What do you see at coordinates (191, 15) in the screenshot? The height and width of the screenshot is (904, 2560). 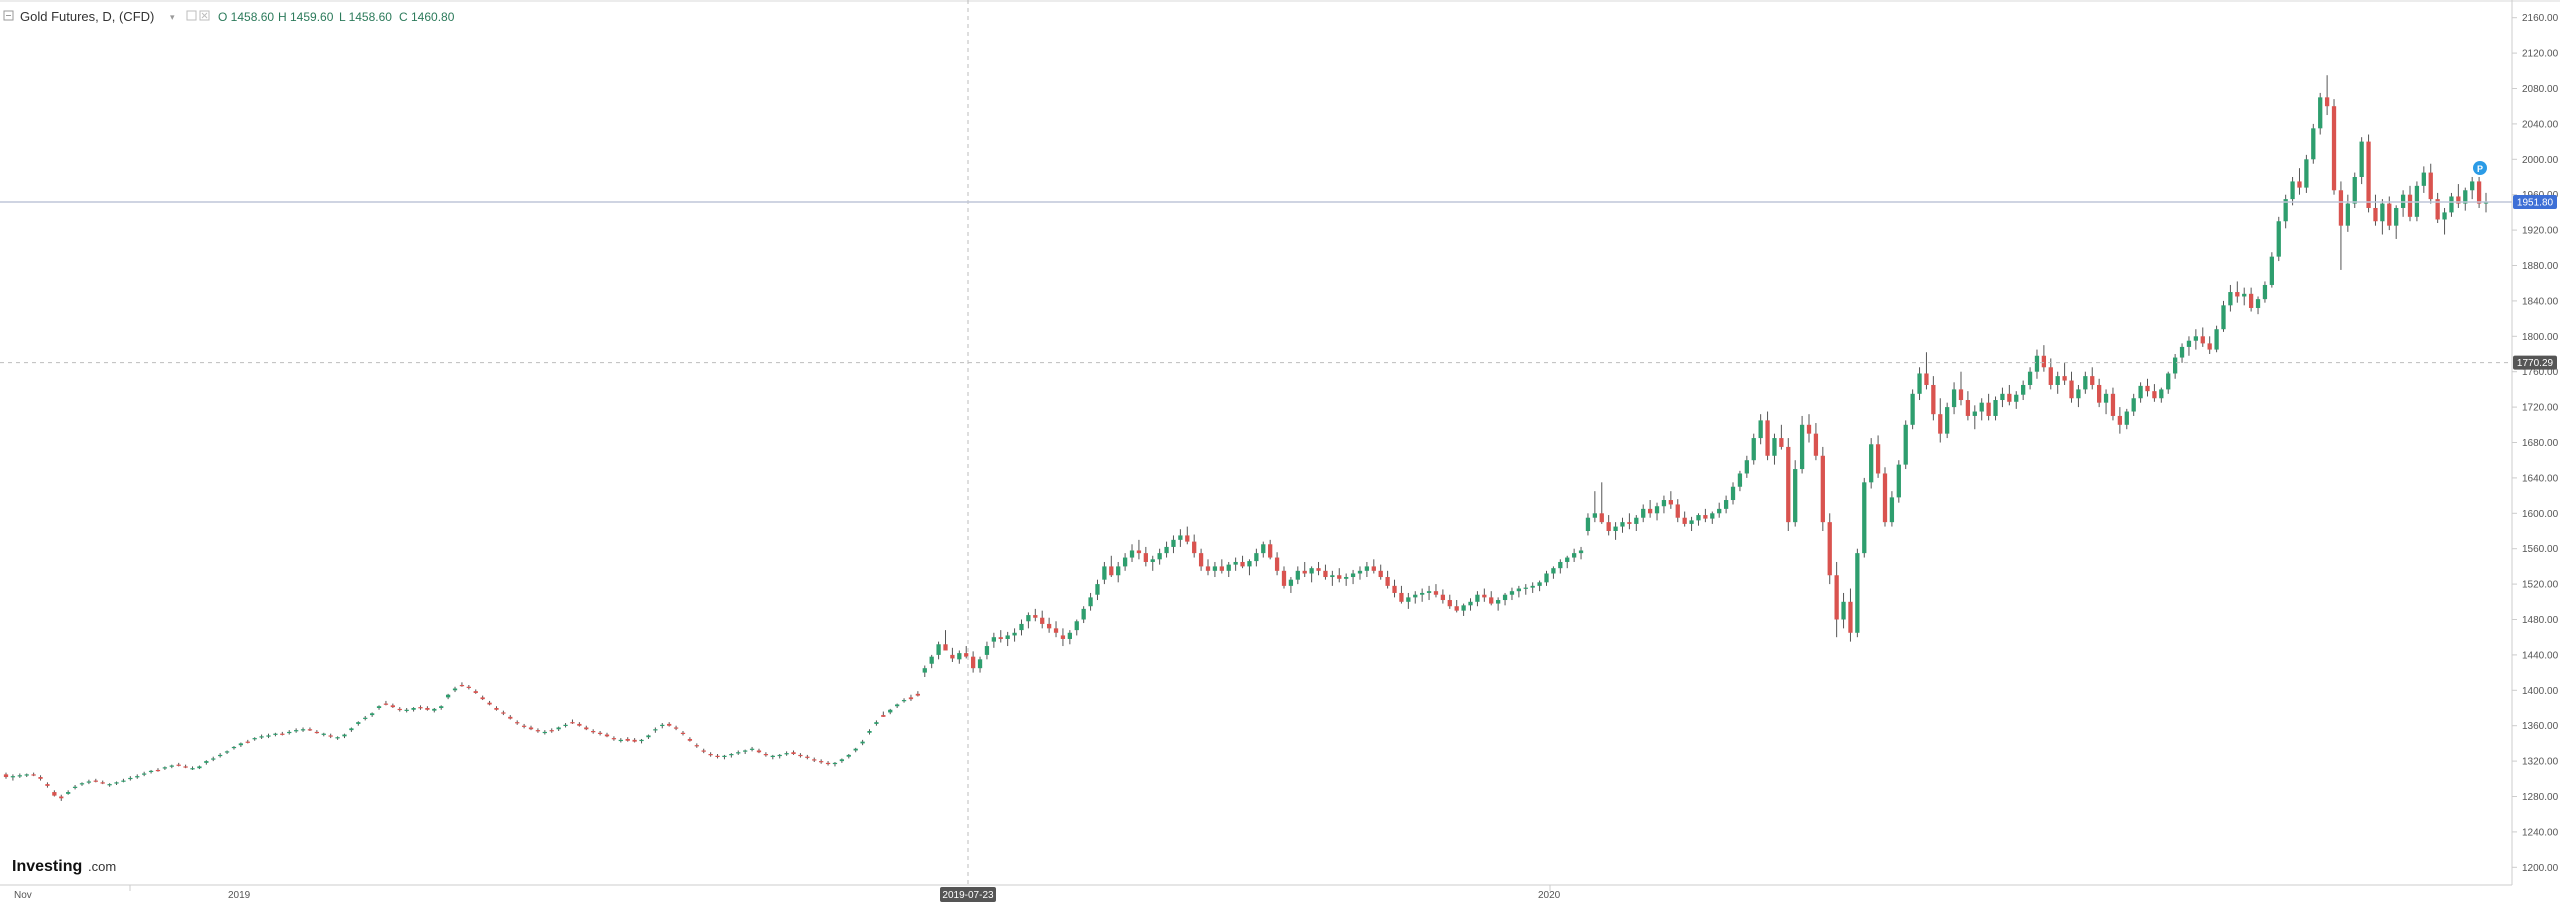 I see `settings-icon` at bounding box center [191, 15].